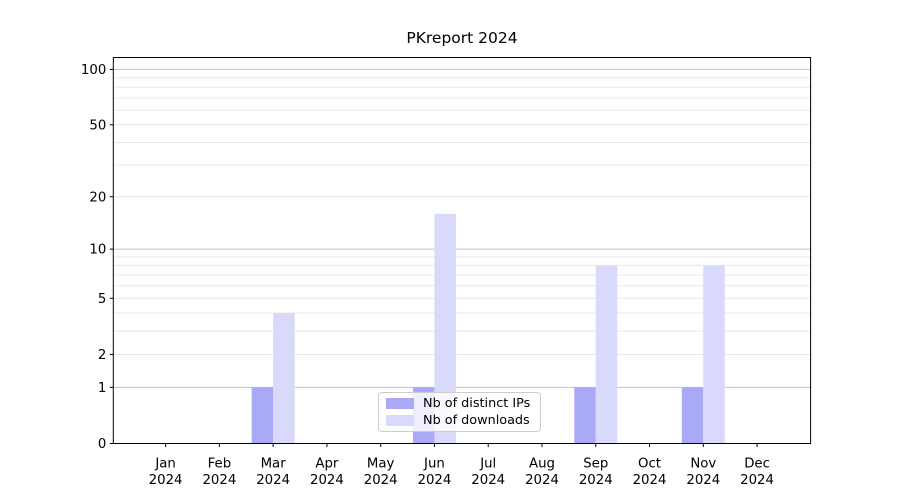  Describe the element at coordinates (220, 464) in the screenshot. I see `x-tick-label-month: Feb` at that location.